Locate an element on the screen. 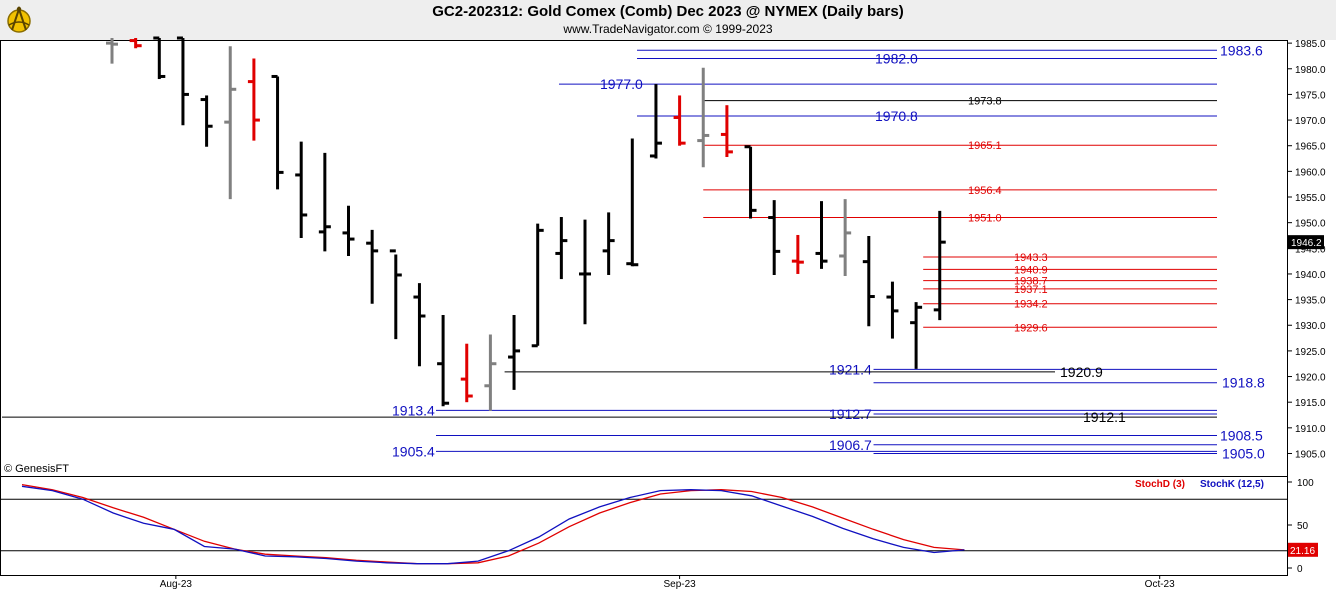  legend-stochd: StochD (3) is located at coordinates (1160, 484).